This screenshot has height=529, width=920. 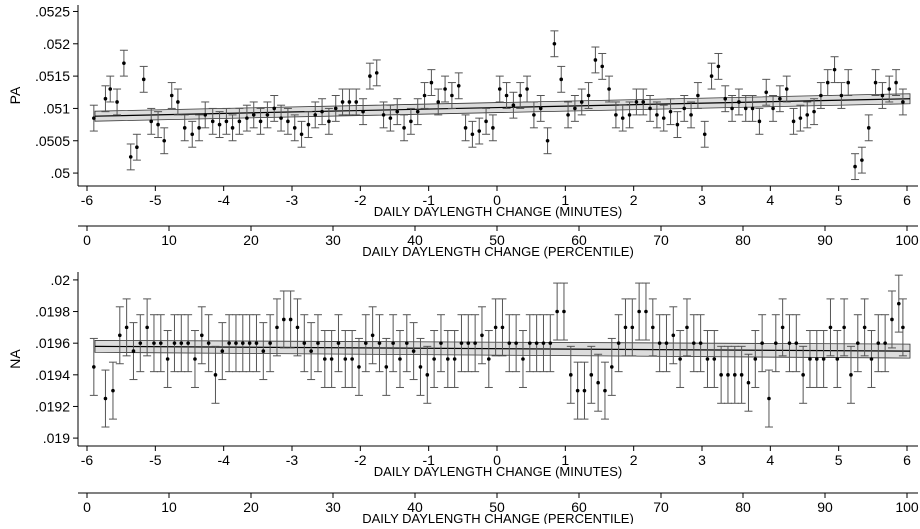 What do you see at coordinates (825, 507) in the screenshot?
I see `panel2-x2-tick-label: 90` at bounding box center [825, 507].